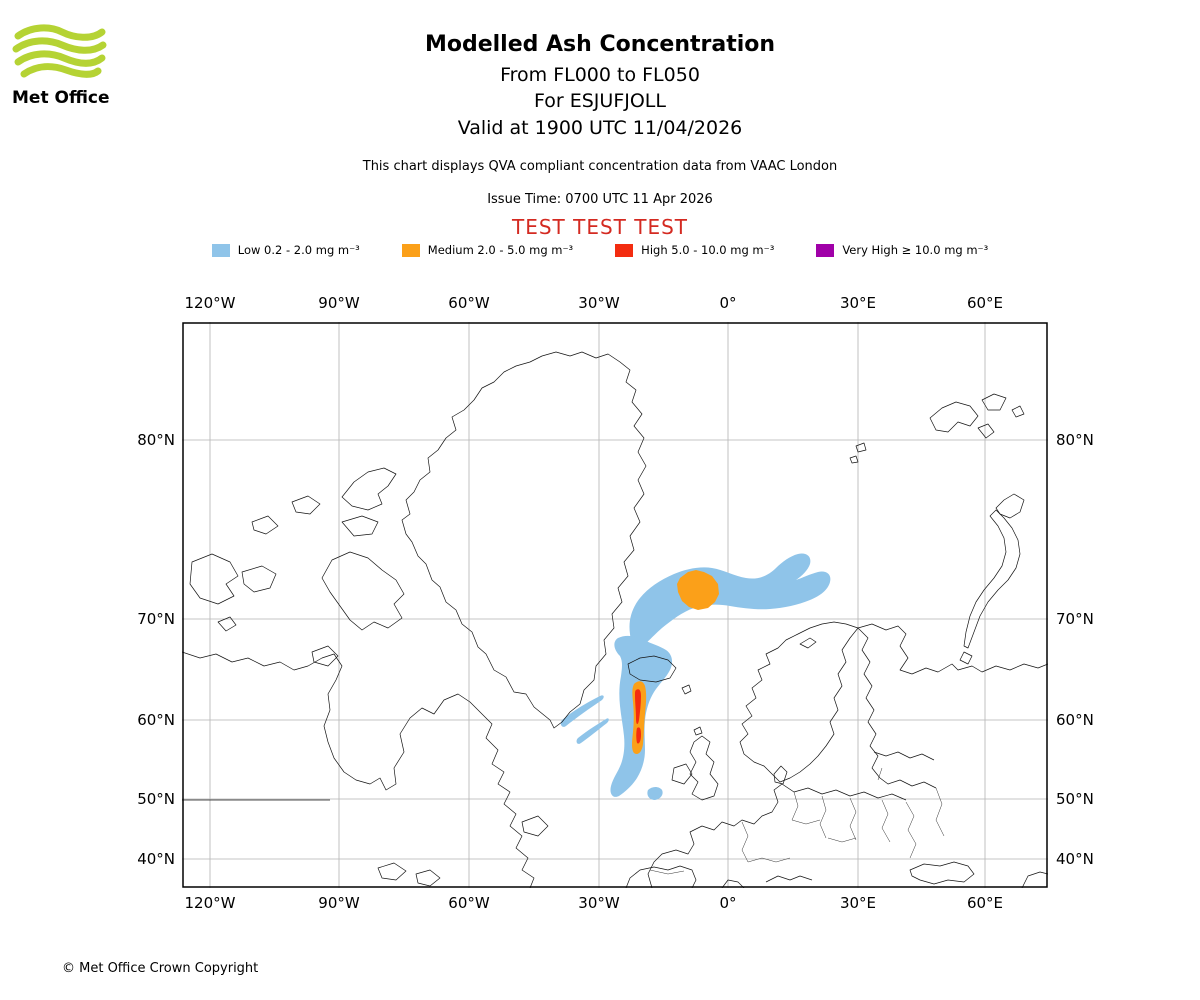 The image size is (1200, 1000). What do you see at coordinates (624, 250) in the screenshot?
I see `legend-swatch-high-icon` at bounding box center [624, 250].